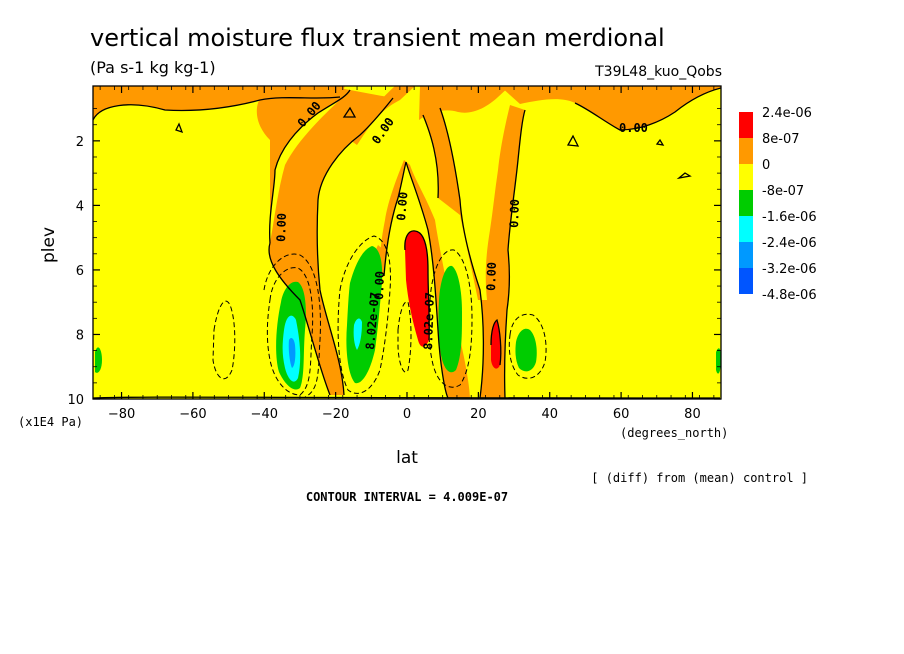 The width and height of the screenshot is (904, 654). What do you see at coordinates (335, 414) in the screenshot?
I see `x-tick-label: −20` at bounding box center [335, 414].